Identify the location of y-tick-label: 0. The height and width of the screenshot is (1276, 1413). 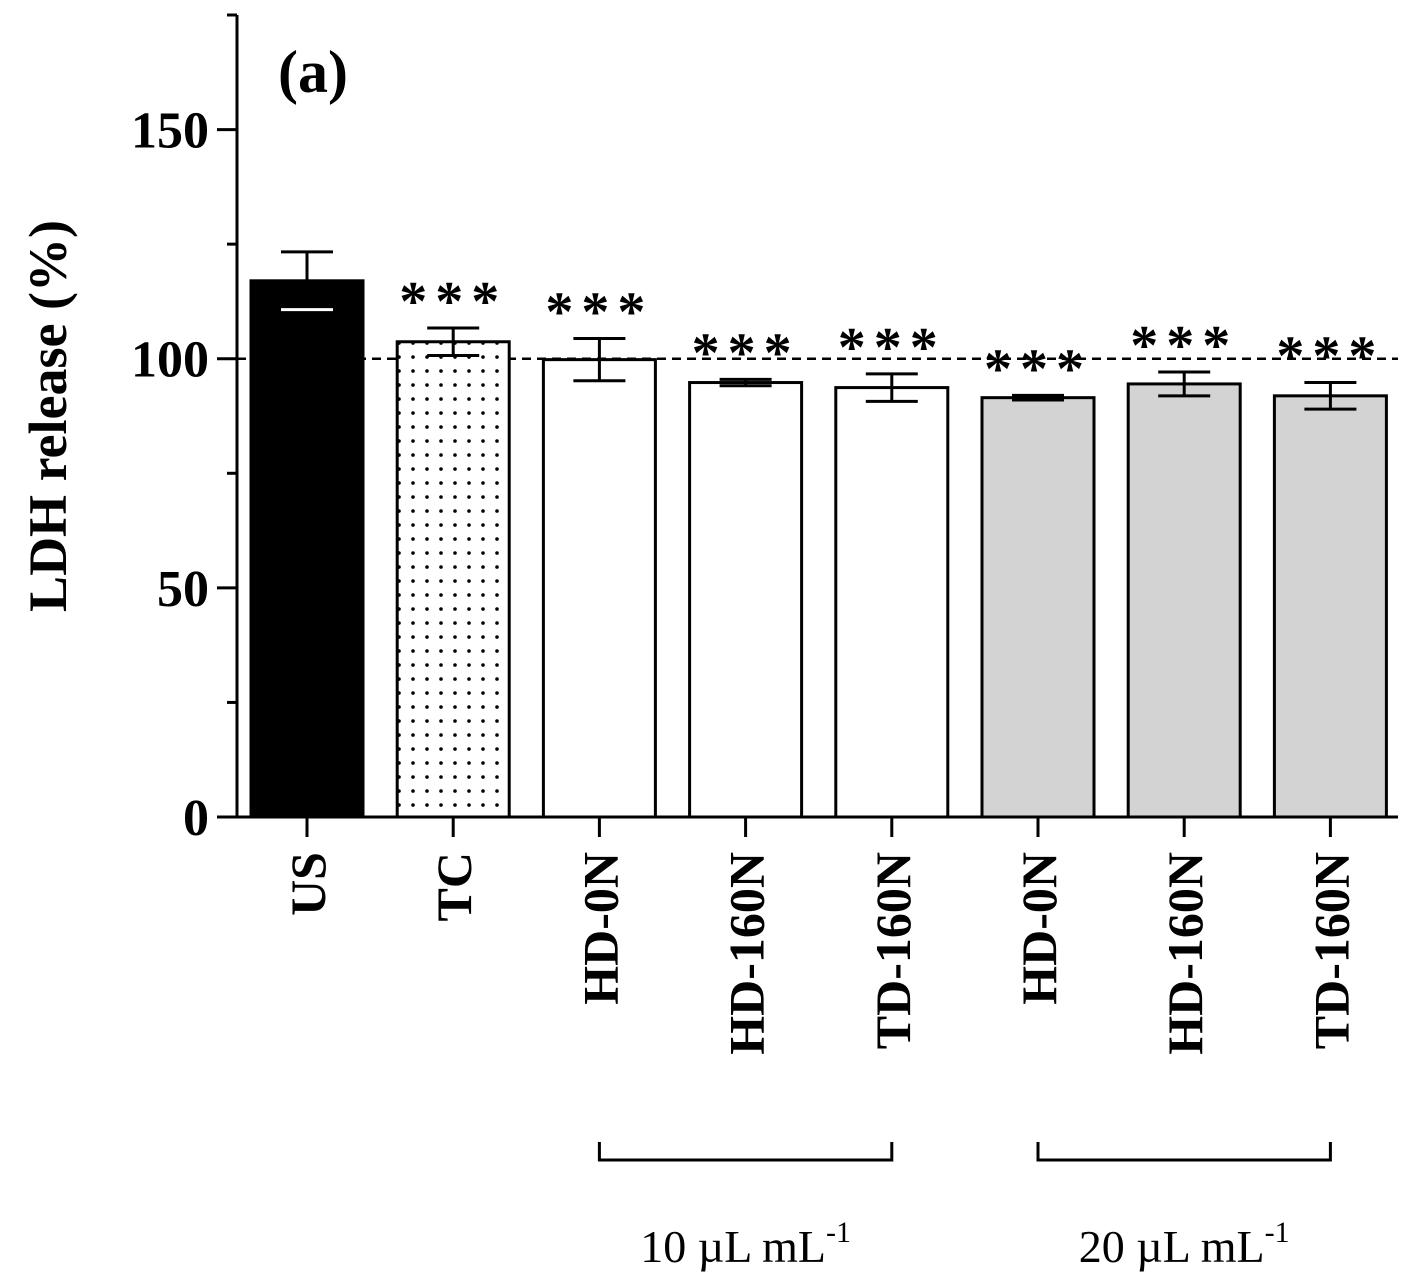
(196, 818).